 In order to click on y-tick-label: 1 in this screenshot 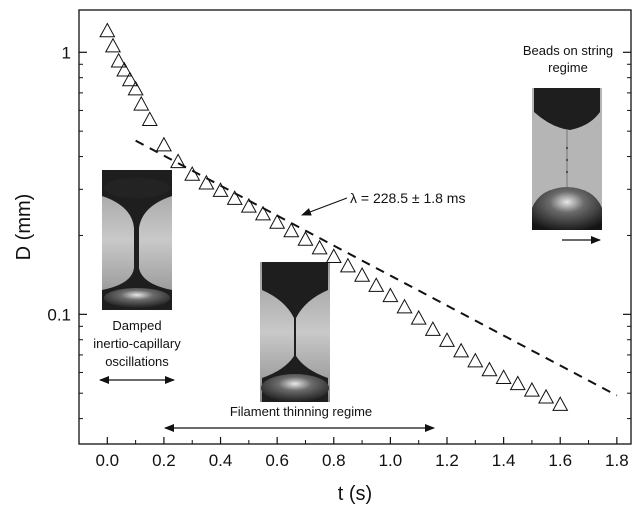, I will do `click(66, 52)`.